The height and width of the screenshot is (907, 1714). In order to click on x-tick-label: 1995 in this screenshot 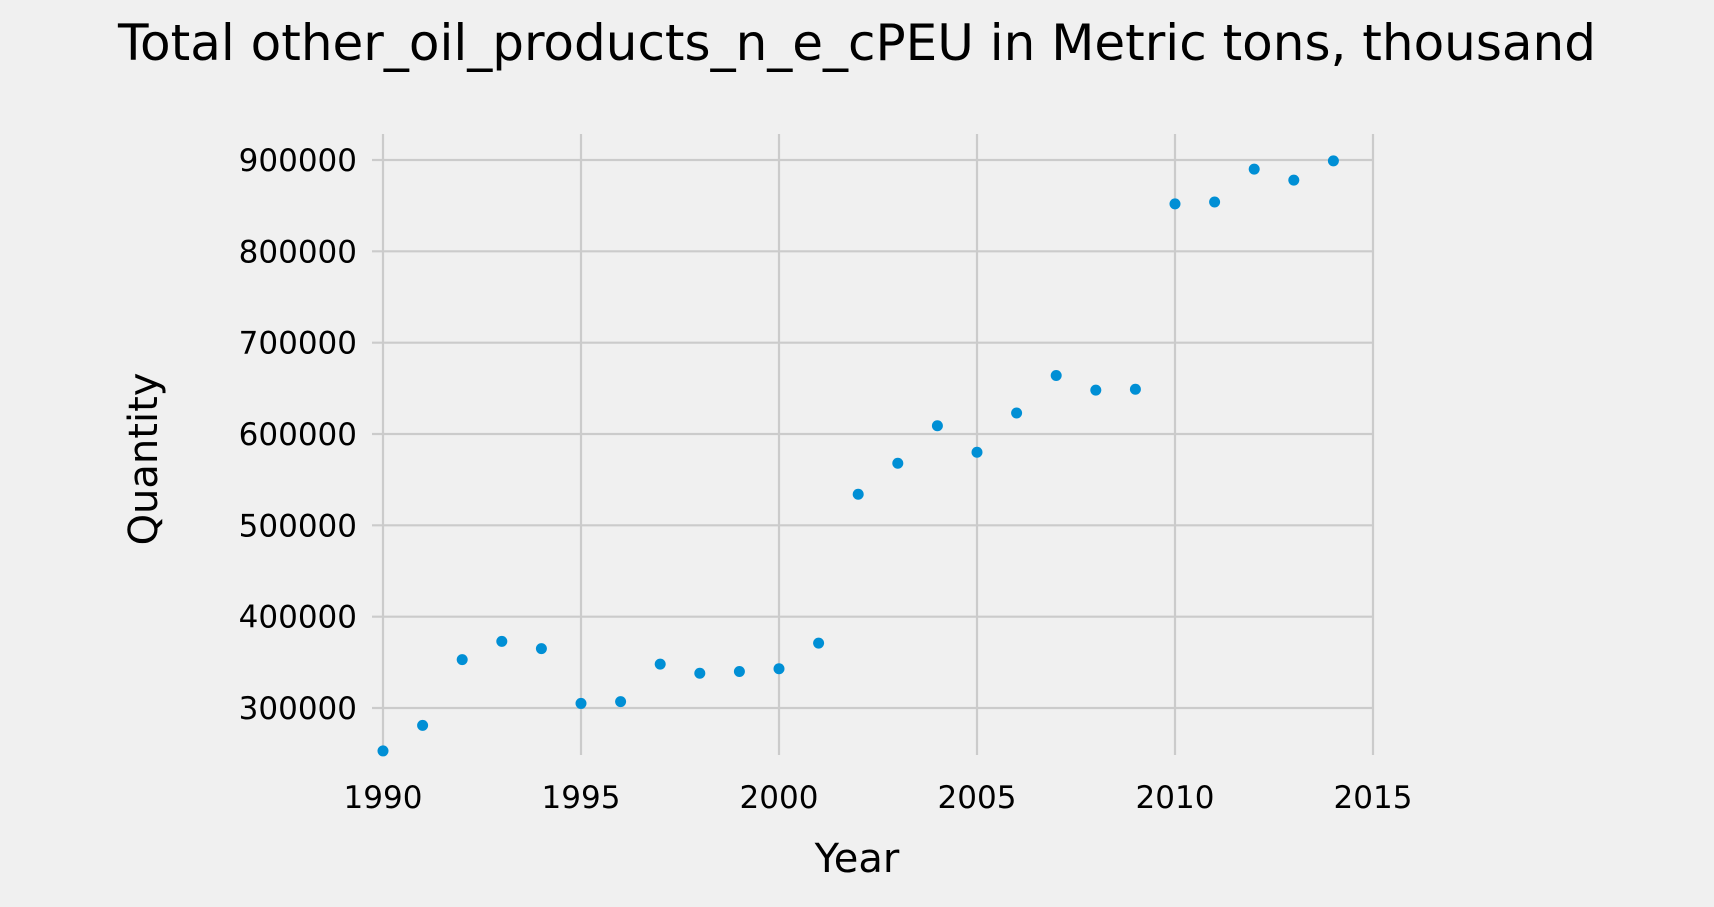, I will do `click(581, 798)`.